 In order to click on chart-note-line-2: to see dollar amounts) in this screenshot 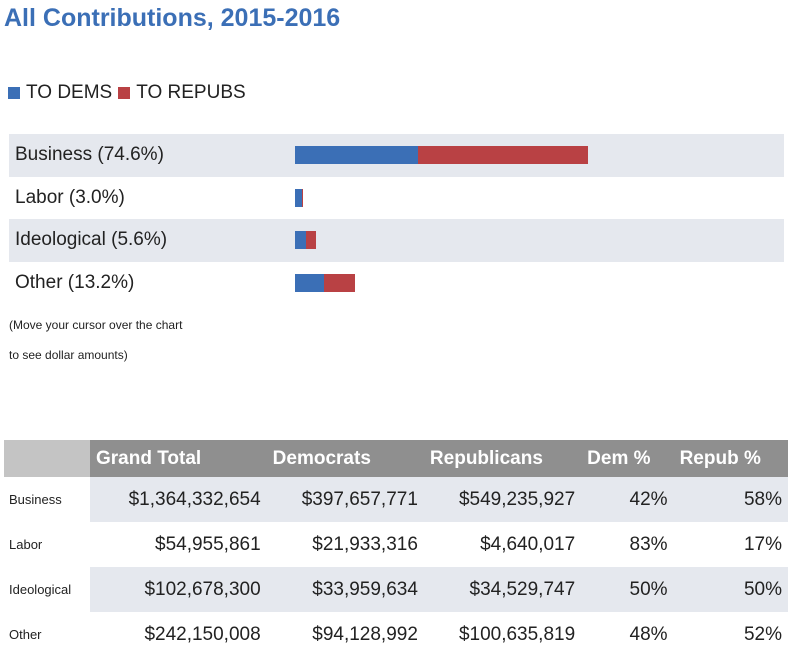, I will do `click(68, 355)`.